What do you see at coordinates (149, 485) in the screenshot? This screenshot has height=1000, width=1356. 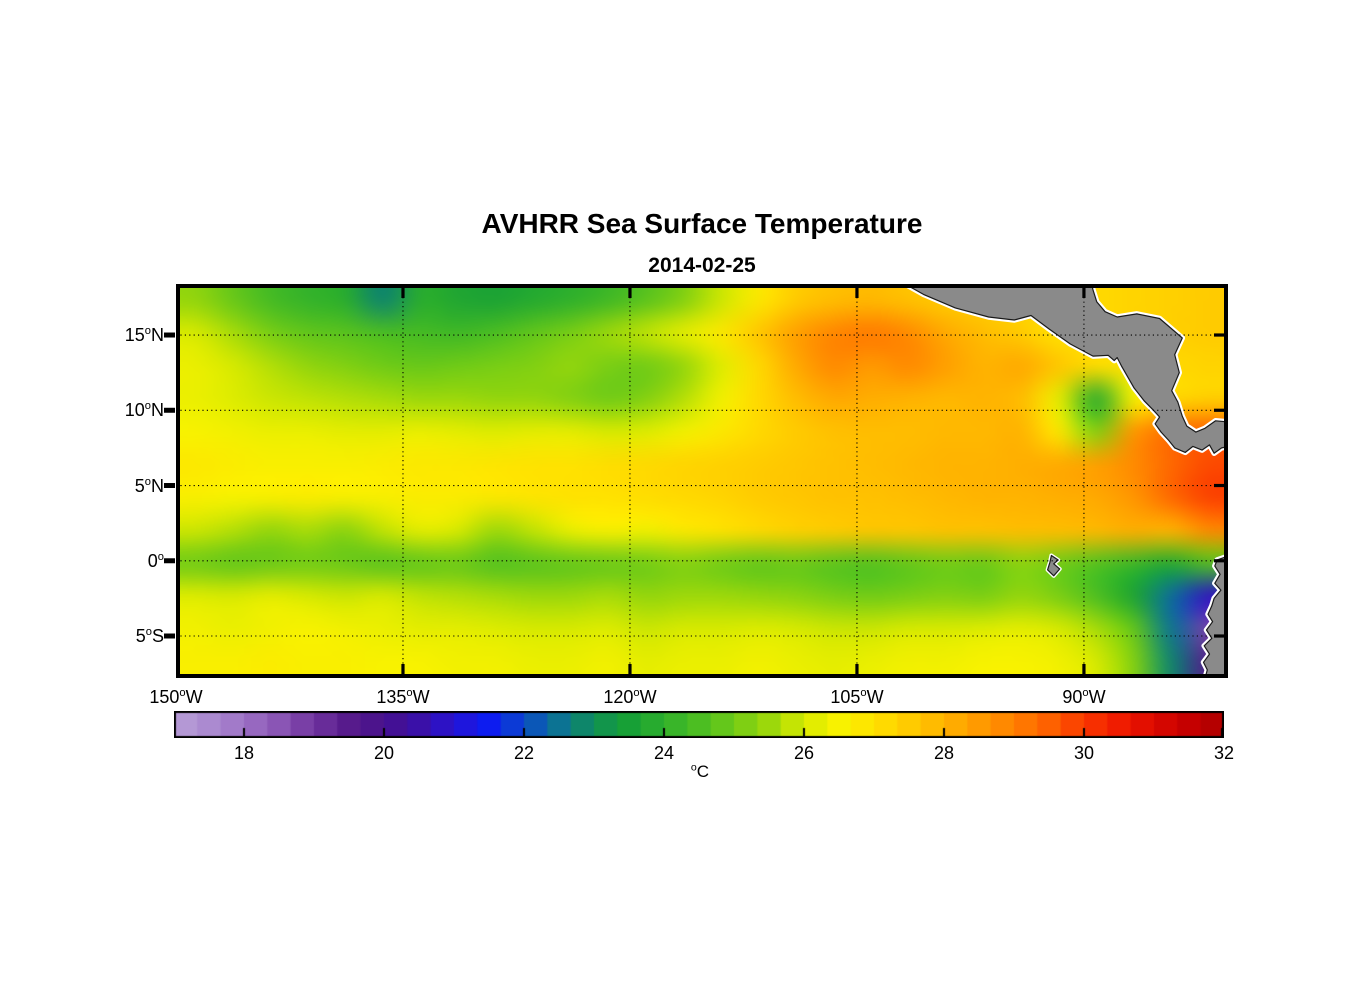 I see `lat-tick-label: 5oN` at bounding box center [149, 485].